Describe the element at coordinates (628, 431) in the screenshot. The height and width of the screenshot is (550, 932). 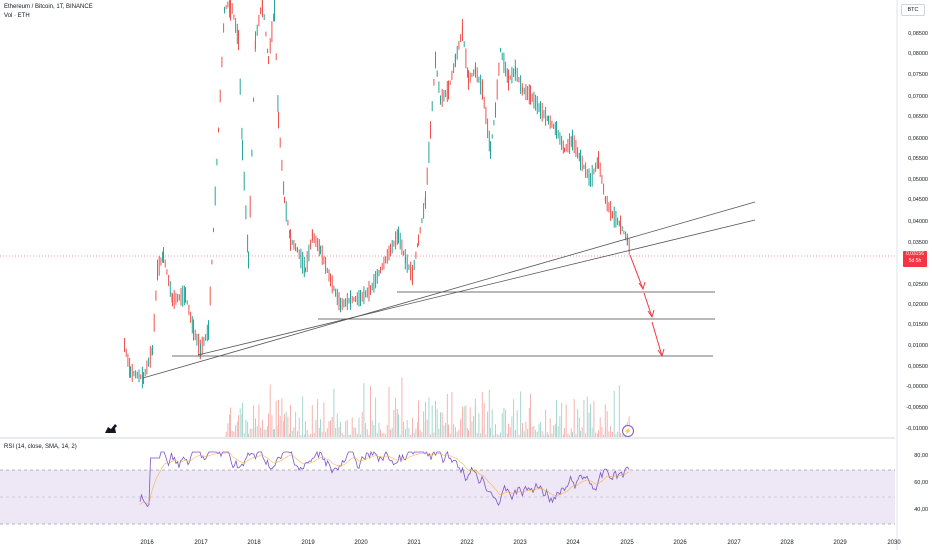
I see `lightning-flag-icon: ⚡` at that location.